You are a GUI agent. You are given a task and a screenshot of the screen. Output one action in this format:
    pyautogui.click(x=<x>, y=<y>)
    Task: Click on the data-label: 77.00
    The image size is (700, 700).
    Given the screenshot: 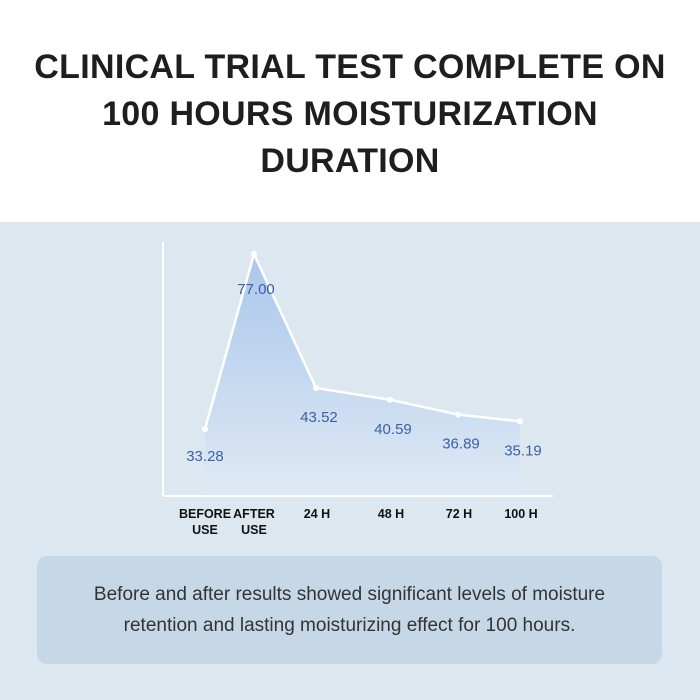 What is the action you would take?
    pyautogui.click(x=256, y=289)
    